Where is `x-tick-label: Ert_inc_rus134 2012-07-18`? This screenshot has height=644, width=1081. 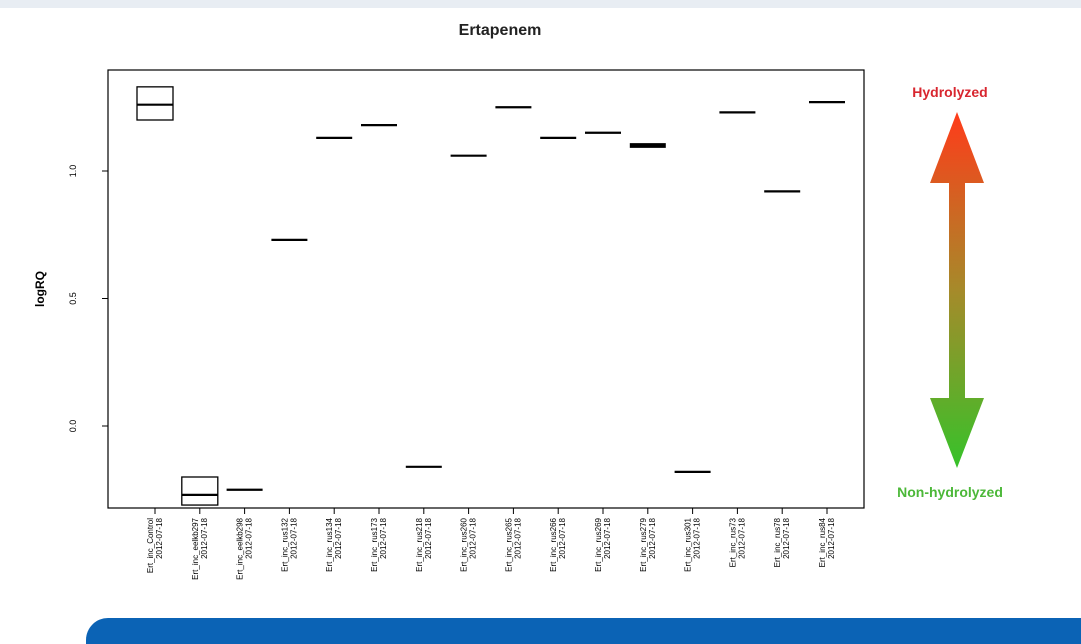
x-tick-label: Ert_inc_rus134 2012-07-18 is located at coordinates (334, 544).